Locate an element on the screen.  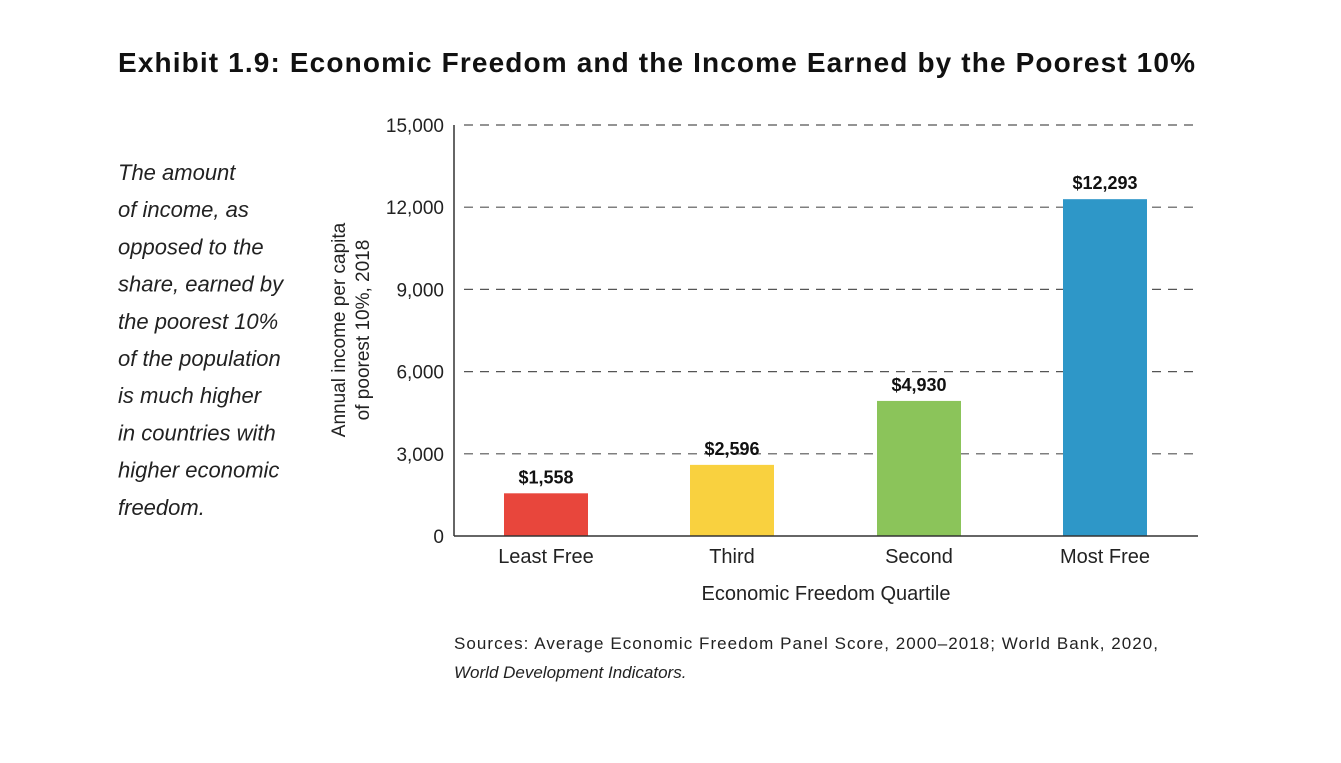
x-tick-label: Second is located at coordinates (919, 557).